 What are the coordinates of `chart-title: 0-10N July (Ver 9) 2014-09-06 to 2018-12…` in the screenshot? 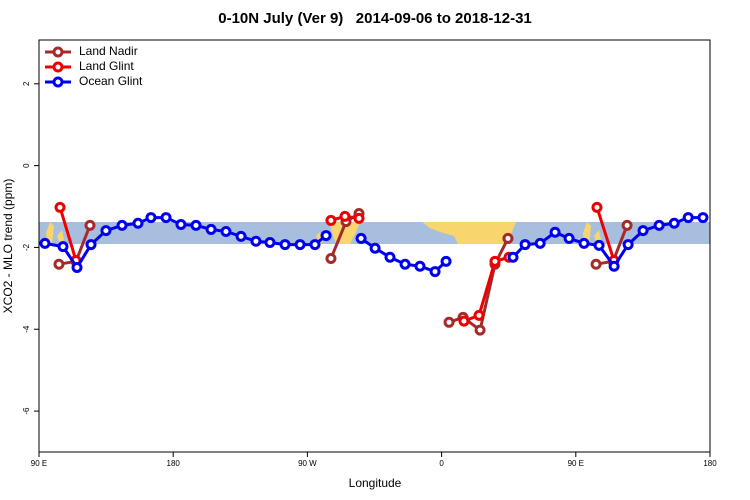 It's located at (375, 18).